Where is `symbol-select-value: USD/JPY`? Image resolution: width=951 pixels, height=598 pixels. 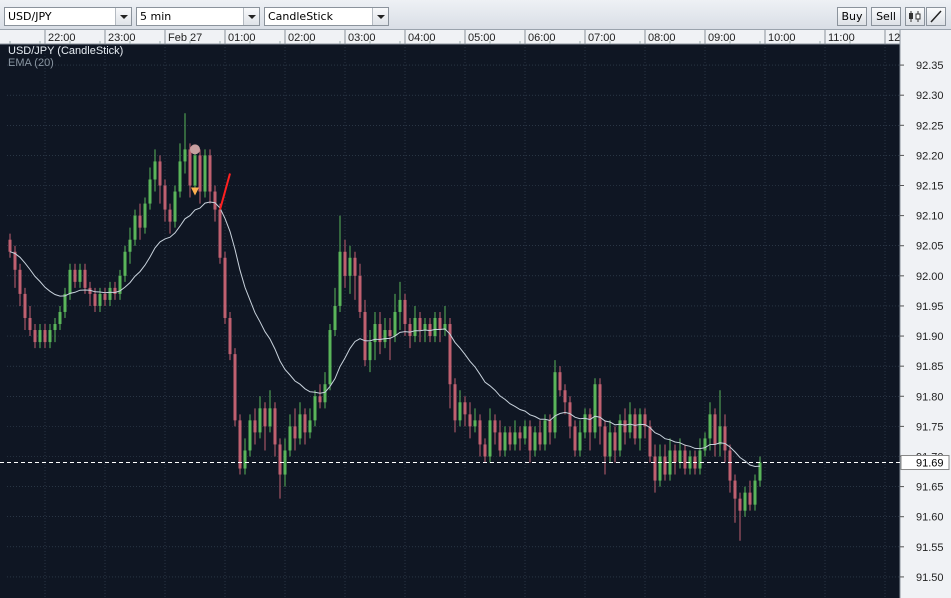
symbol-select-value: USD/JPY is located at coordinates (30, 16).